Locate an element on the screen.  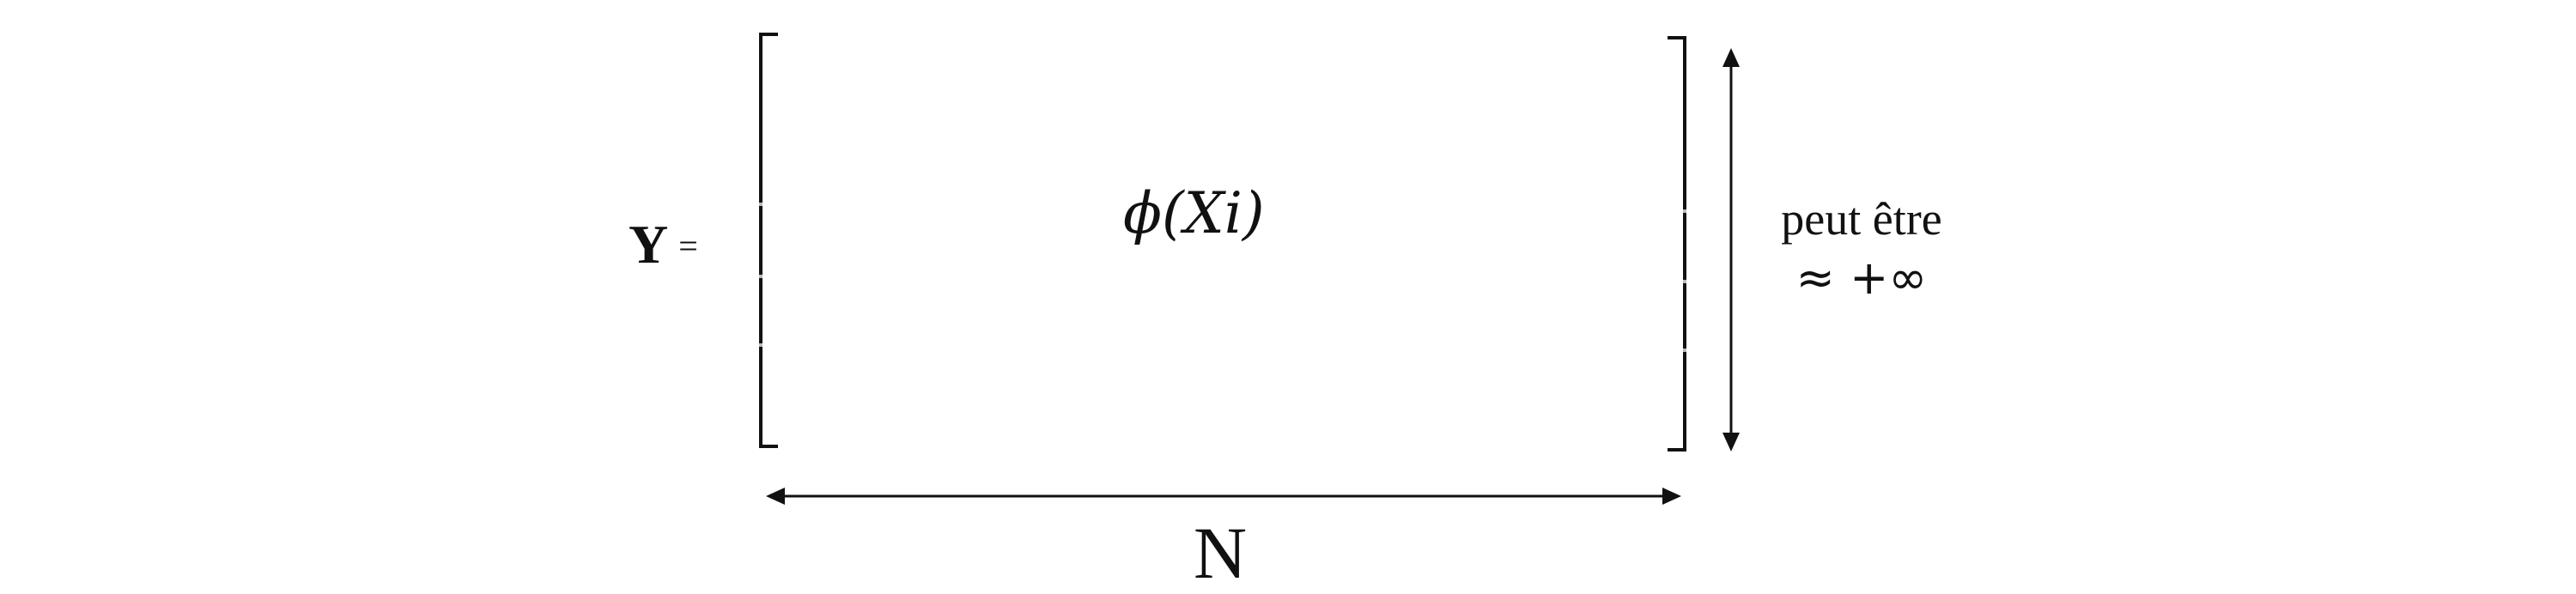
height-arrow is located at coordinates (1731, 250).